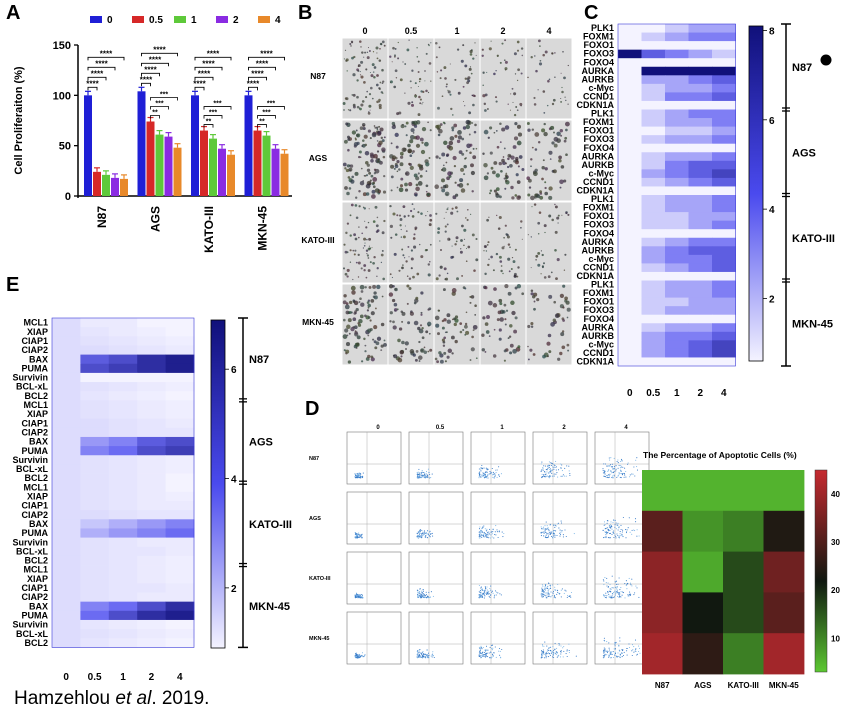 Image resolution: width=846 pixels, height=717 pixels. What do you see at coordinates (784, 572) in the screenshot?
I see `apoptosis-cell` at bounding box center [784, 572].